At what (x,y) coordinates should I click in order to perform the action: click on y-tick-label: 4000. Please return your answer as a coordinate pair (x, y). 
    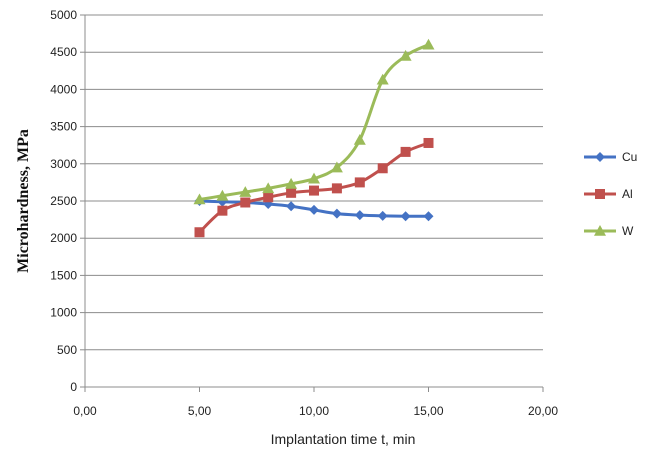
    Looking at the image, I should click on (63, 89).